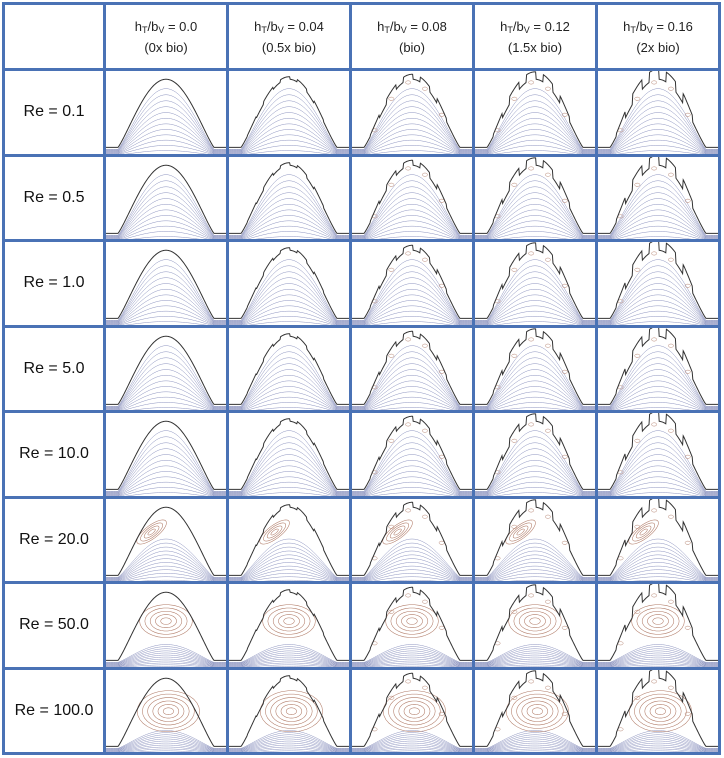  I want to click on streamline-plot-re0.5-hr0.12, so click(535, 197).